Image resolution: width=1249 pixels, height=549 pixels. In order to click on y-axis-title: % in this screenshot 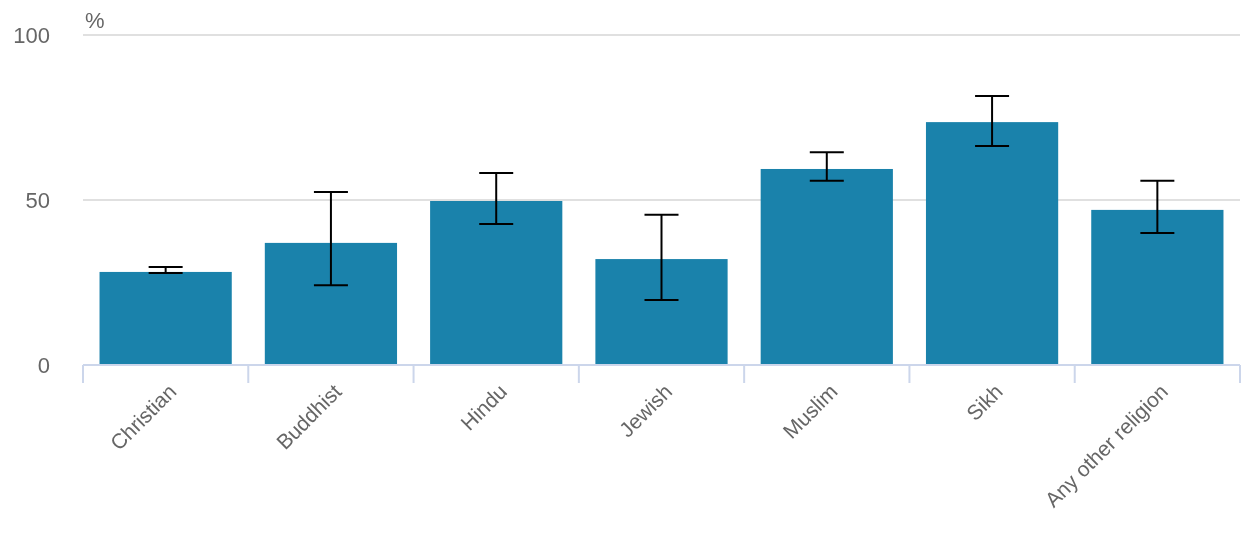, I will do `click(95, 20)`.